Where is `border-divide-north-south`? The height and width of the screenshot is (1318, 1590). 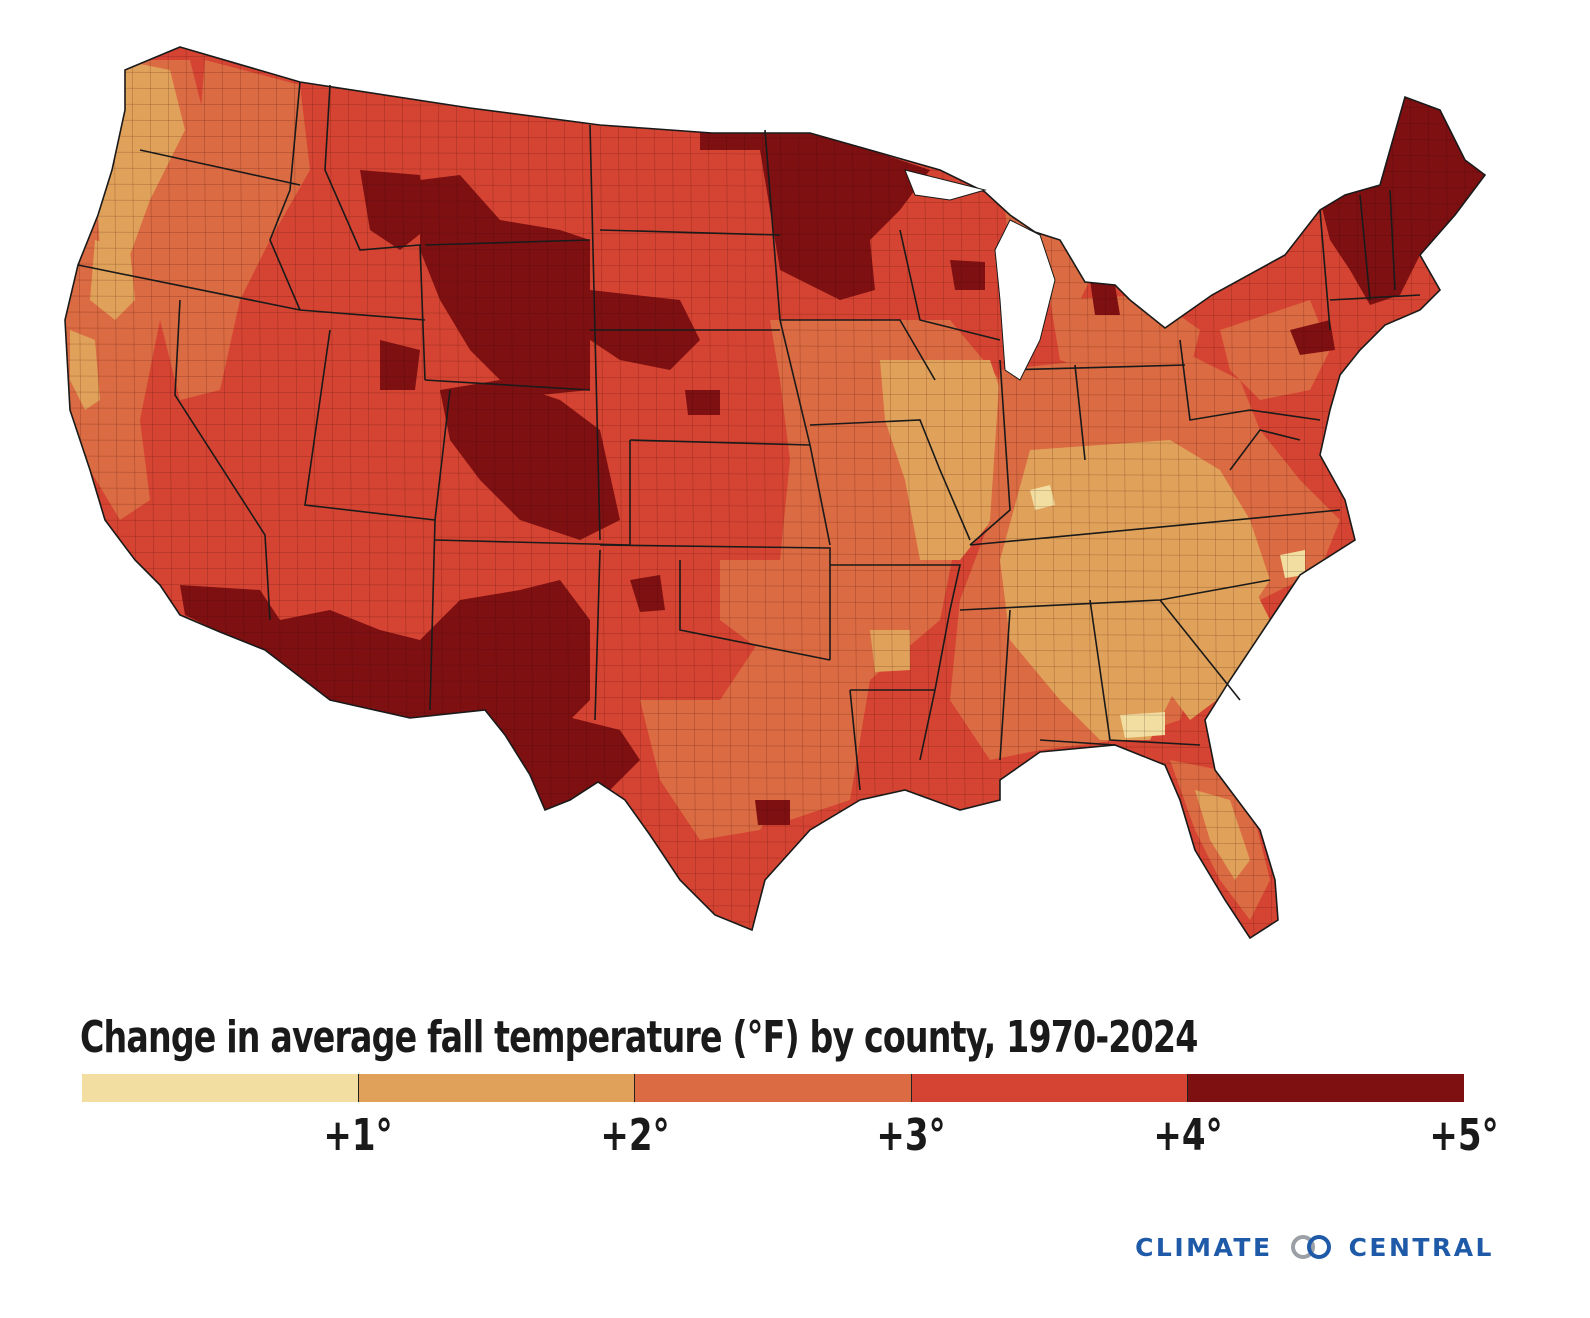 border-divide-north-south is located at coordinates (595, 332).